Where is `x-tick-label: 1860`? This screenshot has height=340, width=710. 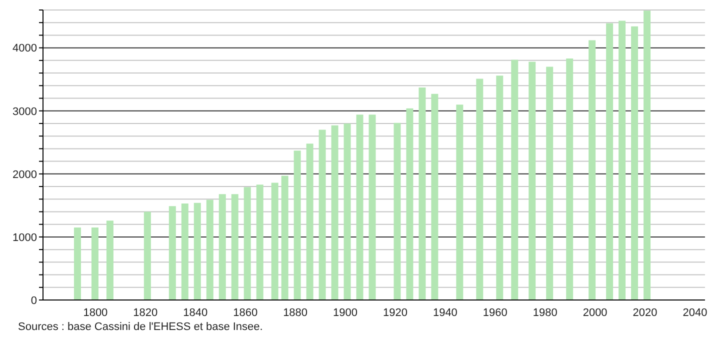 x-tick-label: 1860 is located at coordinates (245, 312).